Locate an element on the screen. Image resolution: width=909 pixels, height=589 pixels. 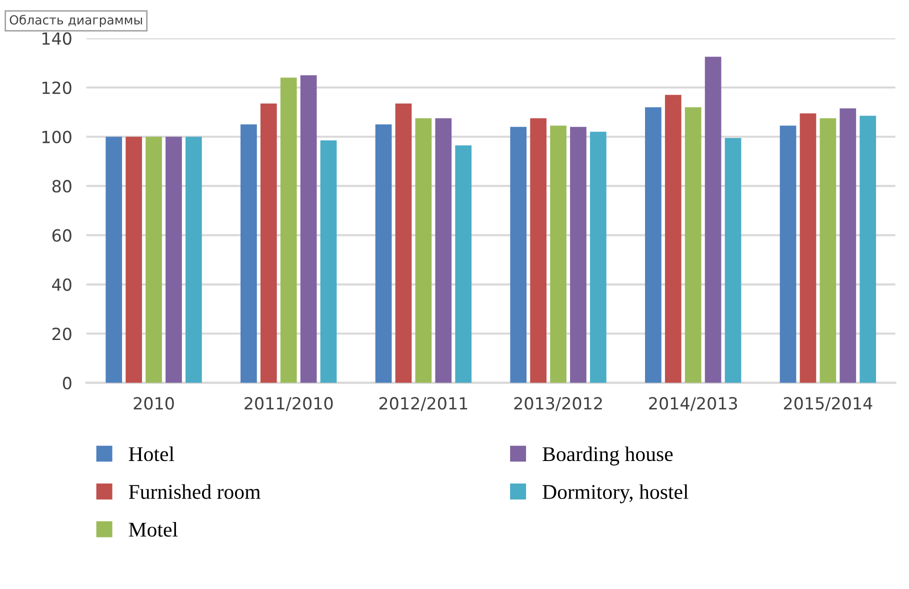
y-tick-label: 80 is located at coordinates (62, 186).